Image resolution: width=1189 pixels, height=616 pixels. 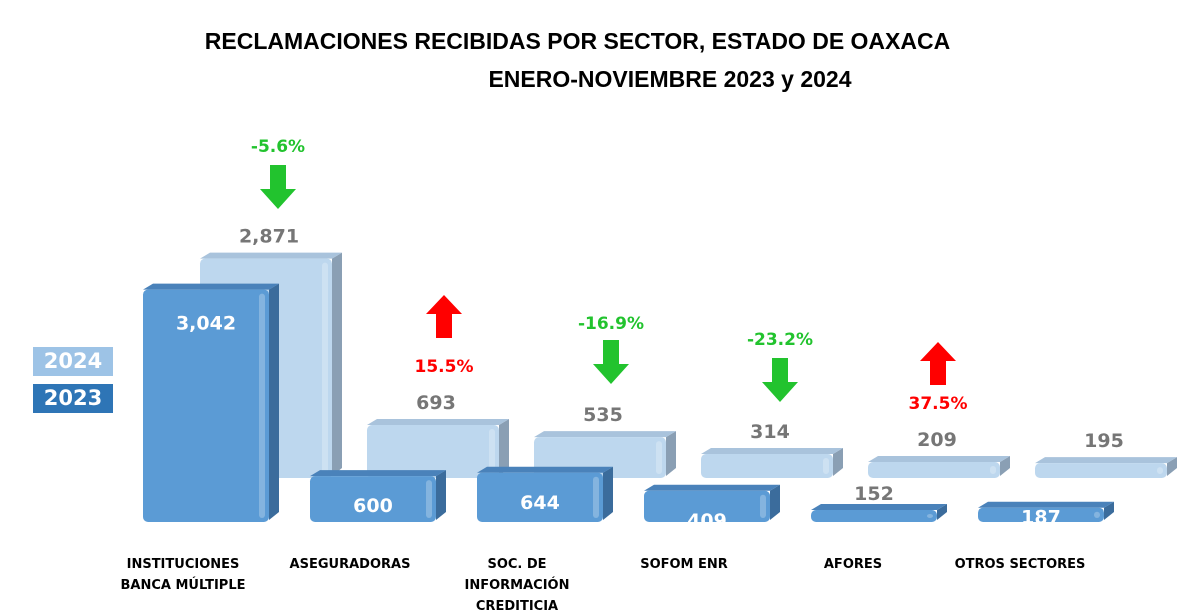 What do you see at coordinates (611, 324) in the screenshot?
I see `change-label: -16.9%` at bounding box center [611, 324].